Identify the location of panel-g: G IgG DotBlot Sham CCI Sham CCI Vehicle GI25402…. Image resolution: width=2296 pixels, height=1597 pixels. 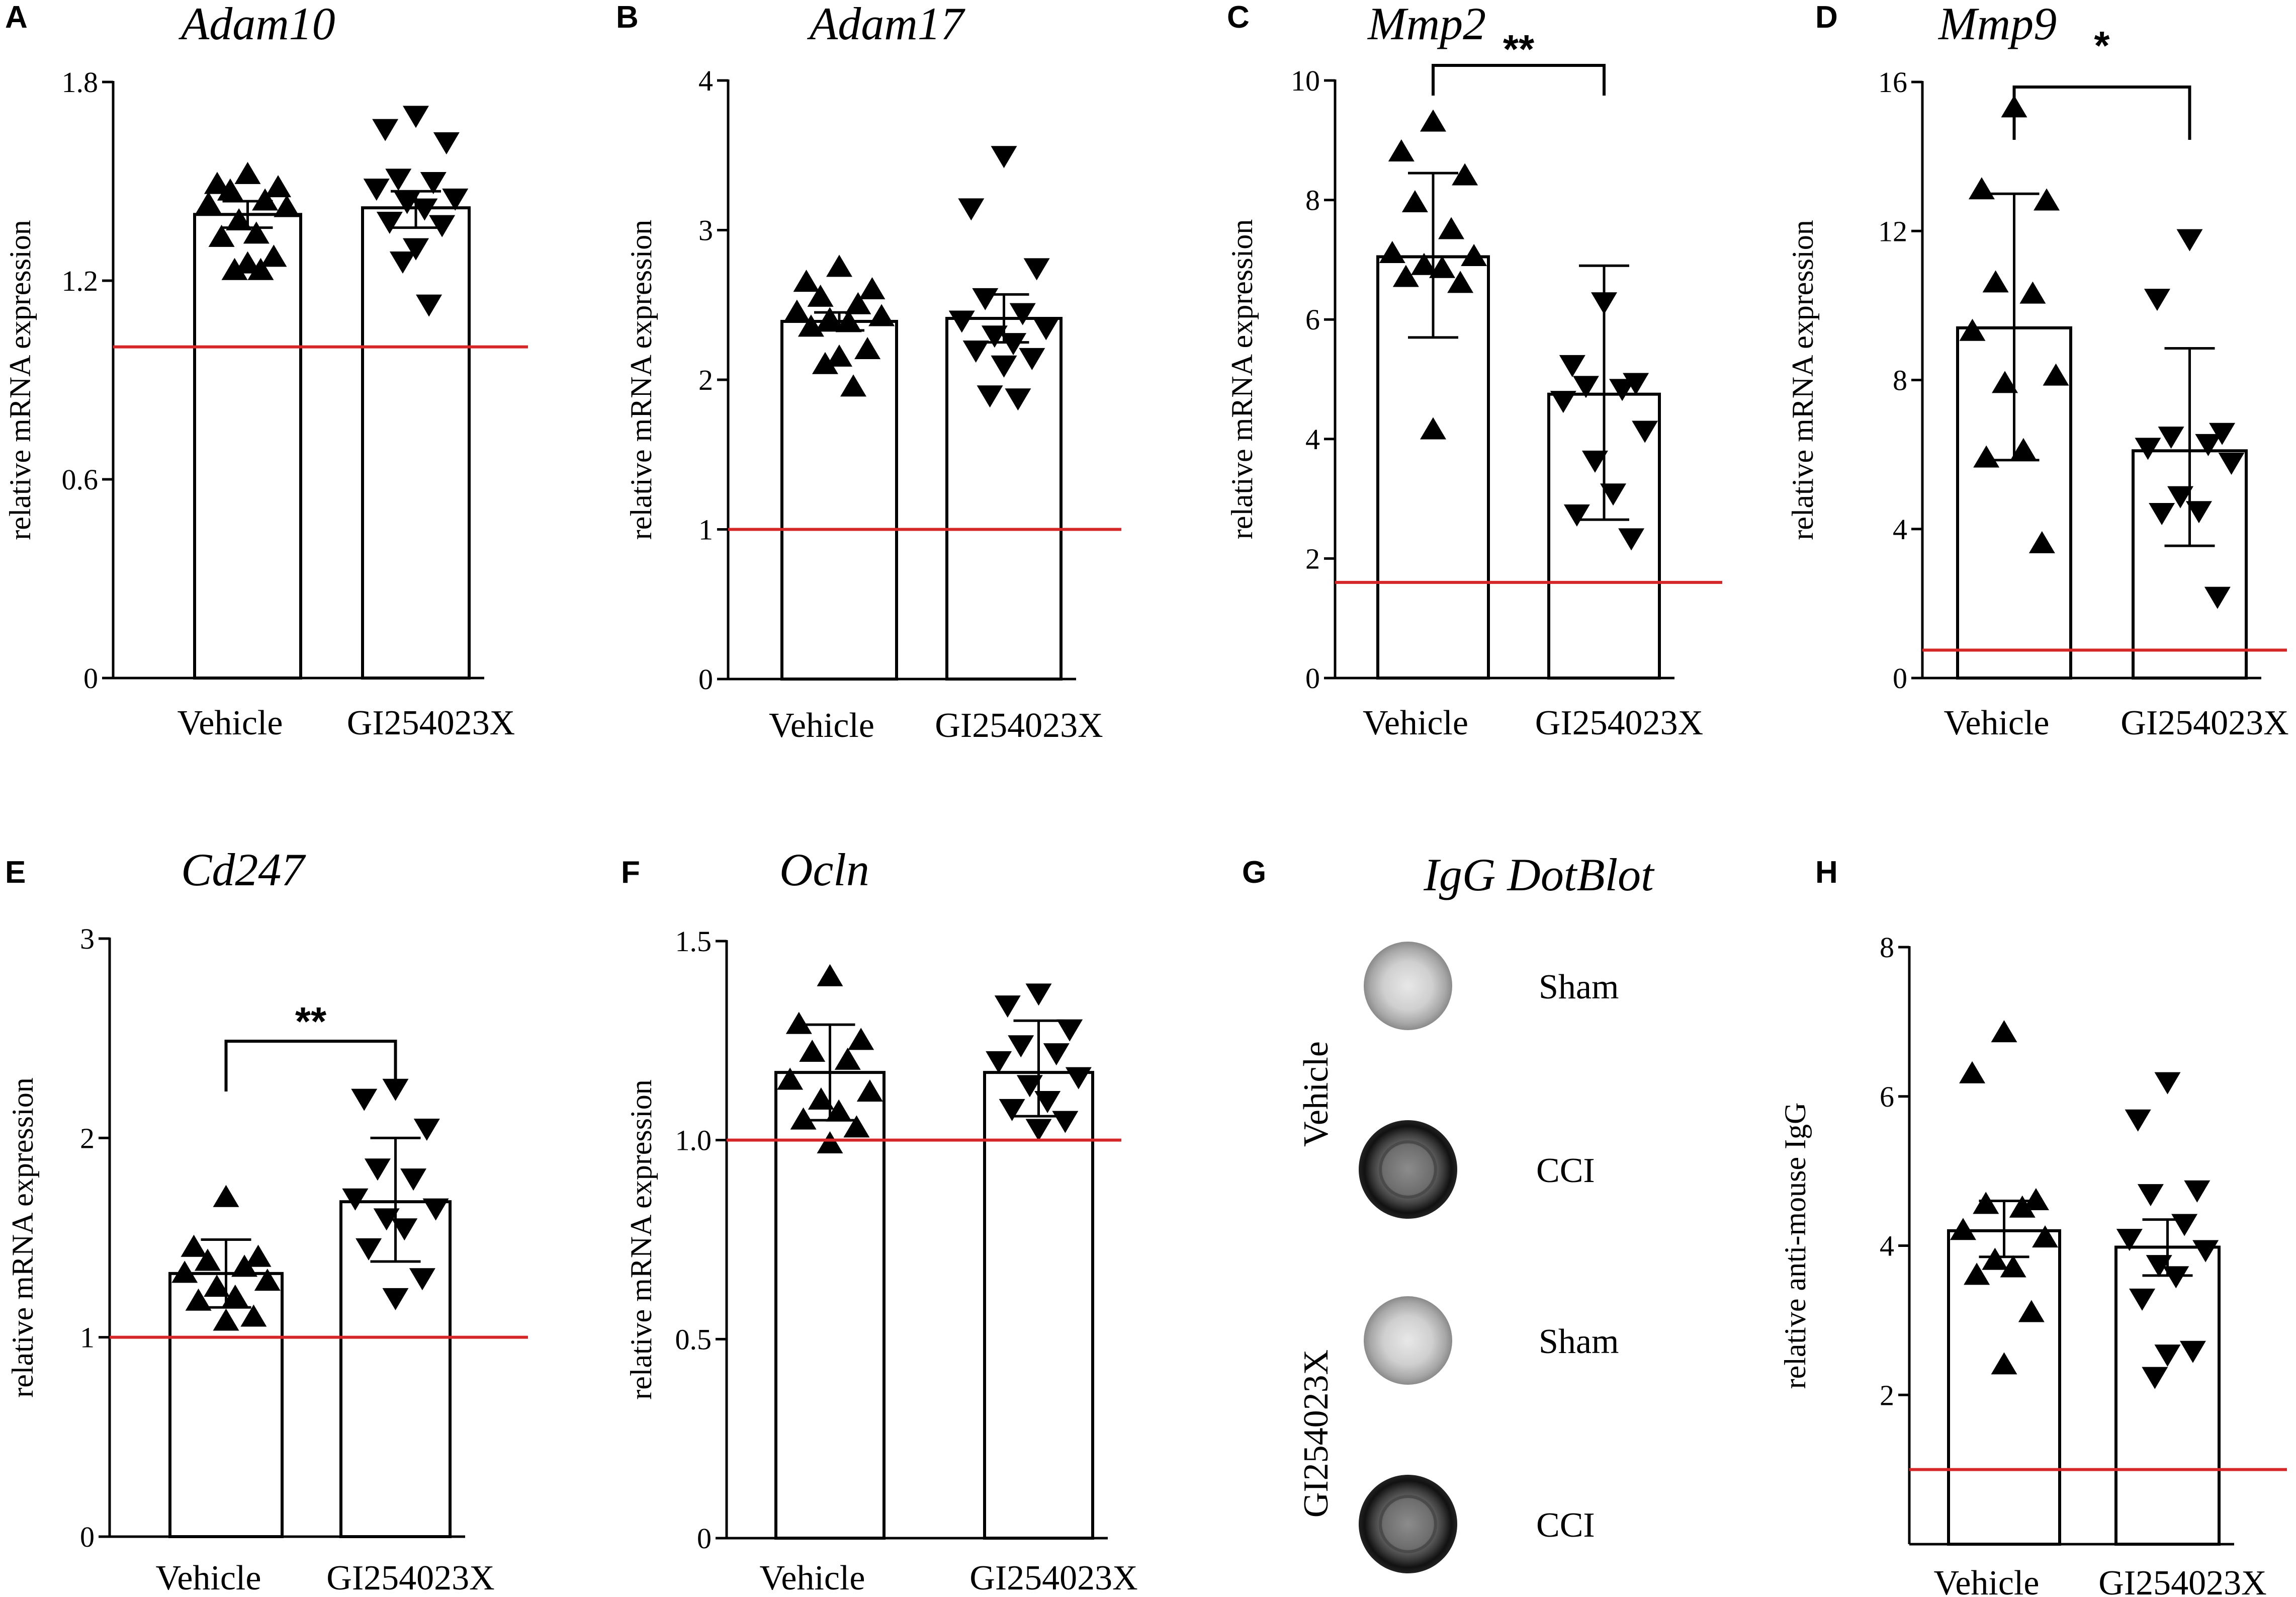
(1448, 1211).